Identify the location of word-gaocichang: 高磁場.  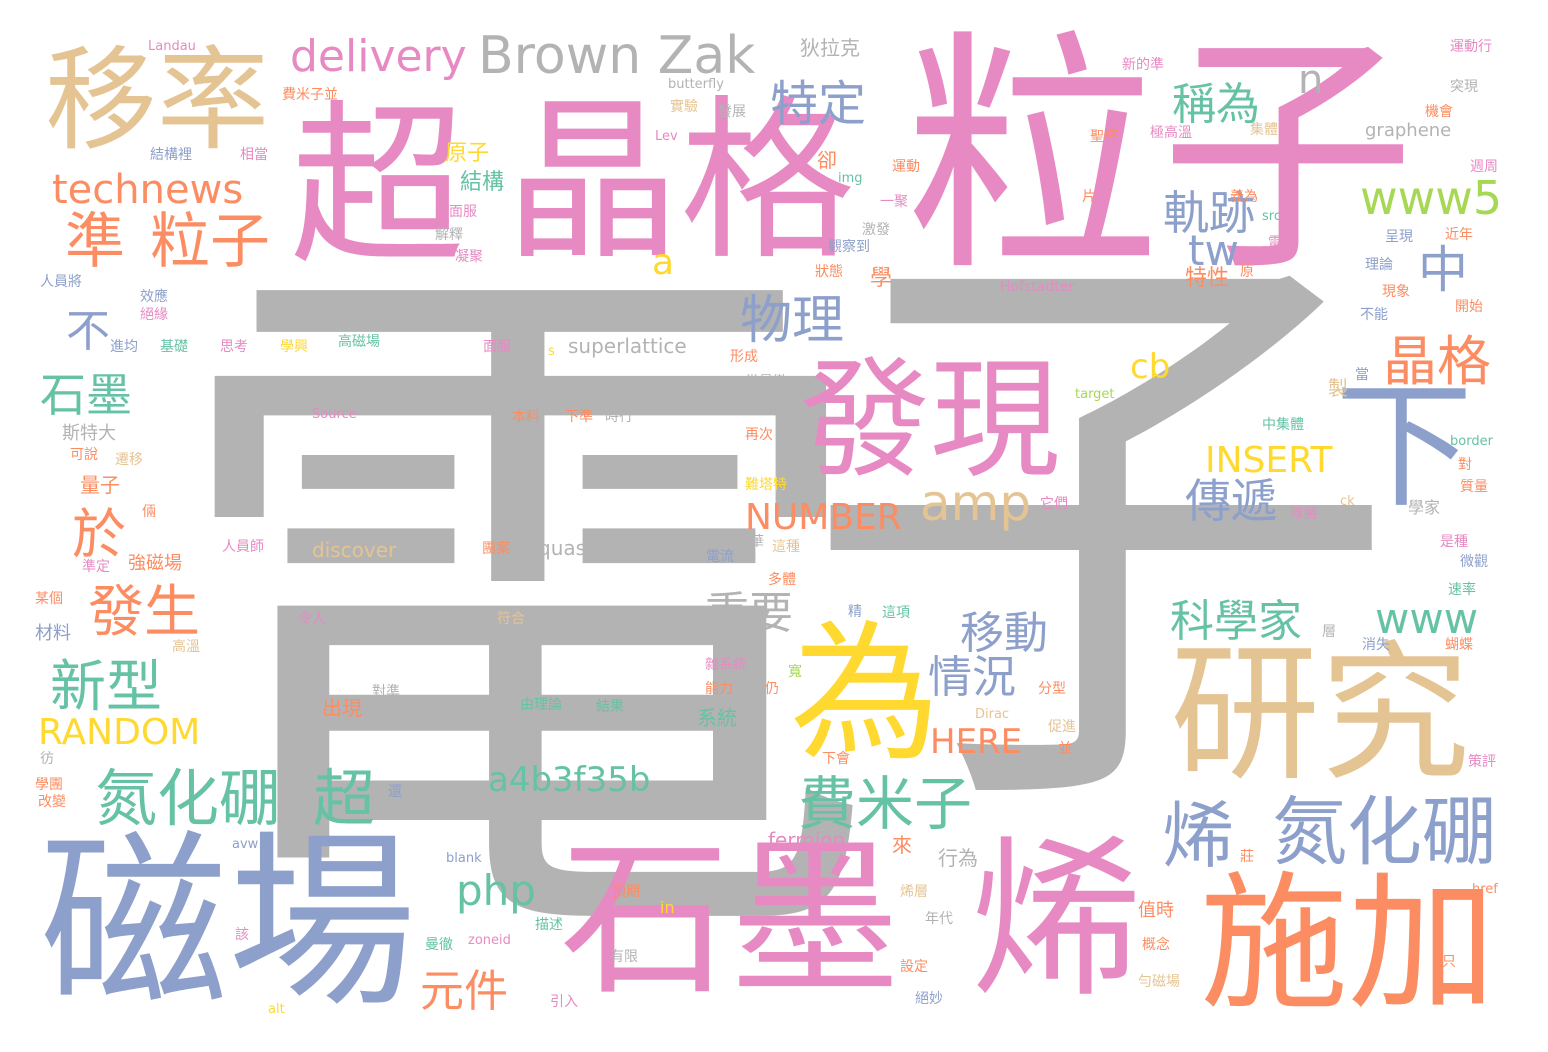
(359, 342).